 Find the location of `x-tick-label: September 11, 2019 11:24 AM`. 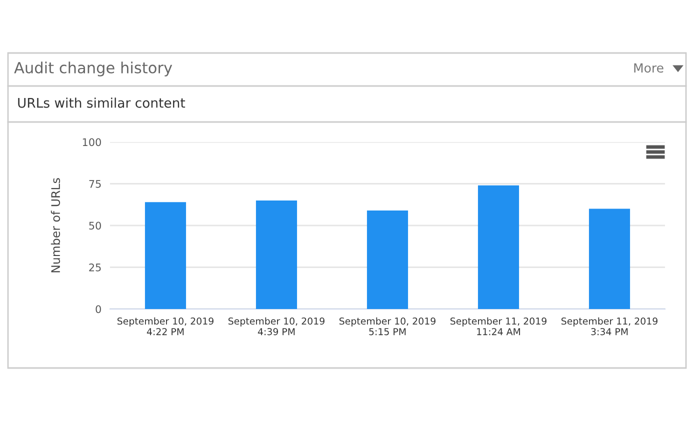

x-tick-label: September 11, 2019 11:24 AM is located at coordinates (498, 326).